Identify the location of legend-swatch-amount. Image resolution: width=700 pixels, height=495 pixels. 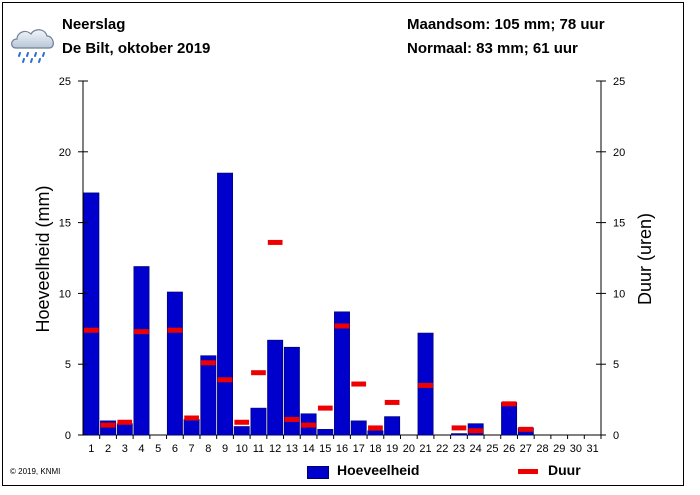
(318, 472).